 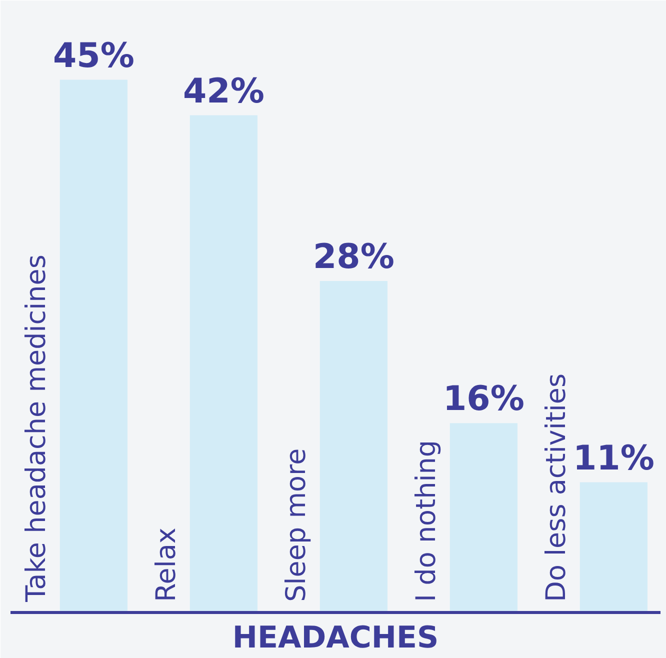 What do you see at coordinates (223, 91) in the screenshot?
I see `data-label: 42%` at bounding box center [223, 91].